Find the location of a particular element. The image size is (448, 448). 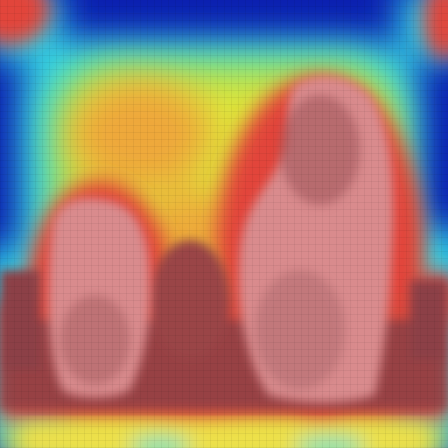

bottom-strip-group is located at coordinates (225, 436).